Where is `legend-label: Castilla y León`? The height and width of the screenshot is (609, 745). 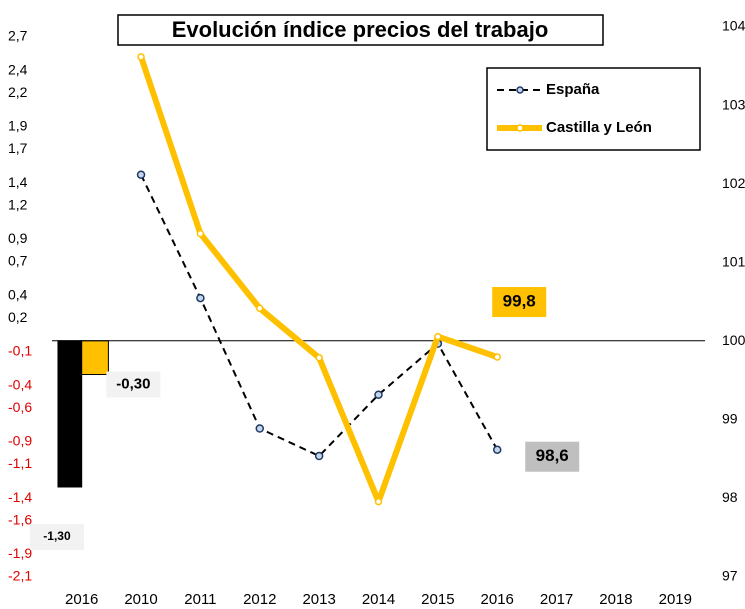 legend-label: Castilla y León is located at coordinates (599, 127).